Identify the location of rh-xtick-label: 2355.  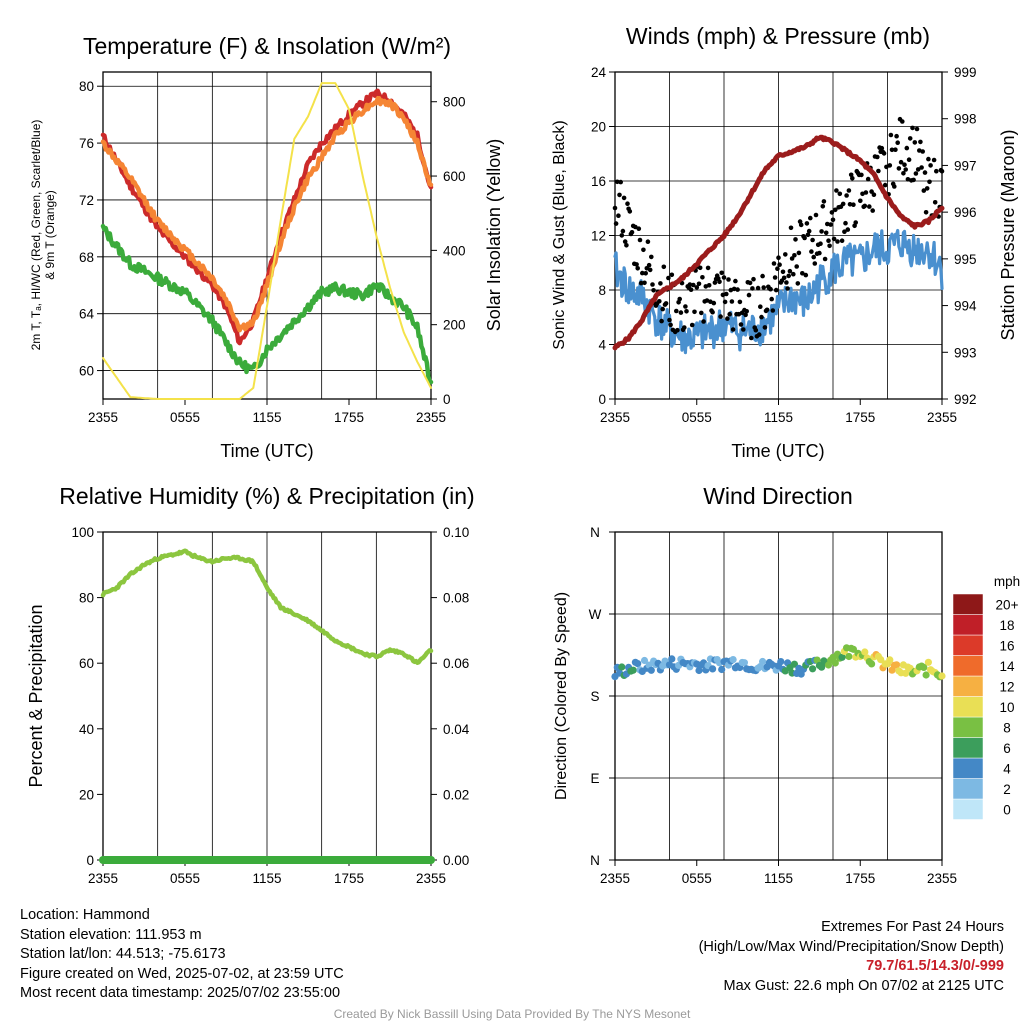
(103, 878).